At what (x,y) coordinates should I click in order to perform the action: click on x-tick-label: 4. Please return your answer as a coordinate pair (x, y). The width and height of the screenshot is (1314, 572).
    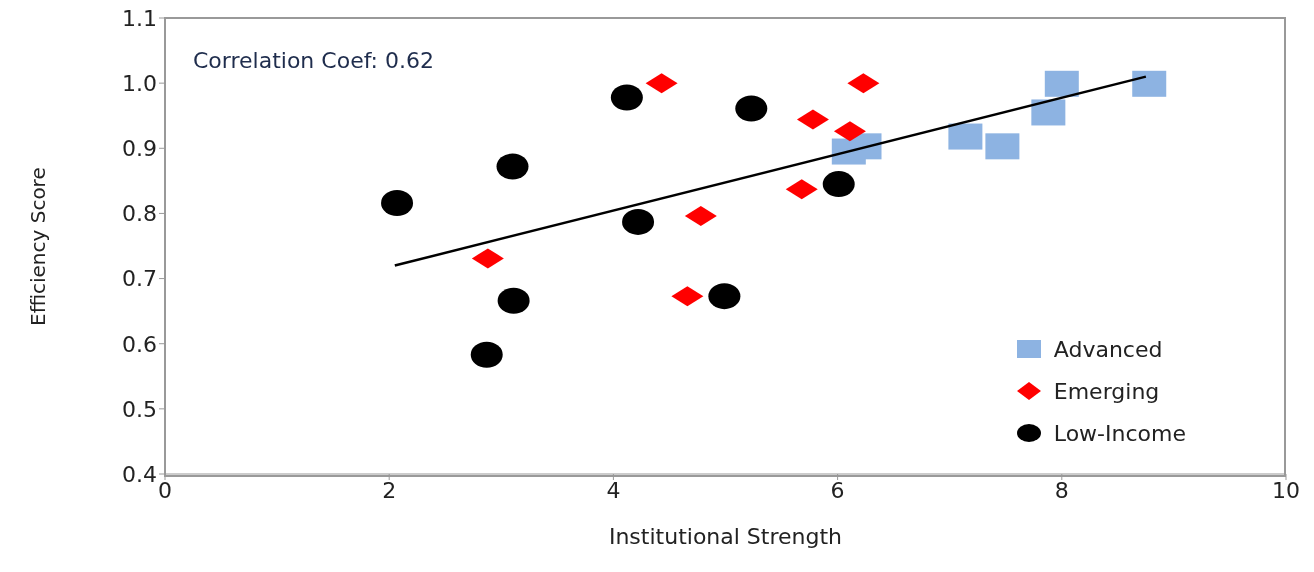
    Looking at the image, I should click on (613, 490).